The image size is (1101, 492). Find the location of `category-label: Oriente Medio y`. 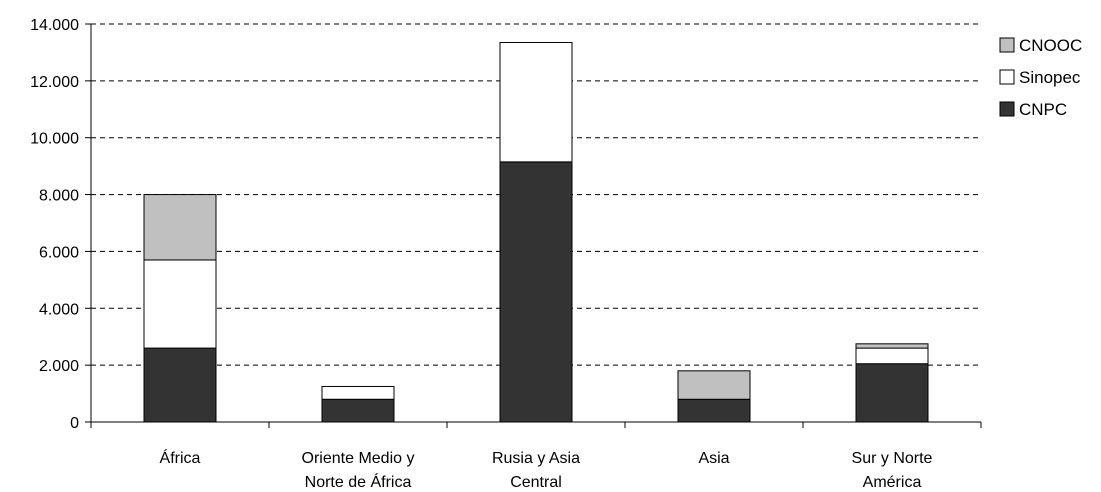

category-label: Oriente Medio y is located at coordinates (358, 458).